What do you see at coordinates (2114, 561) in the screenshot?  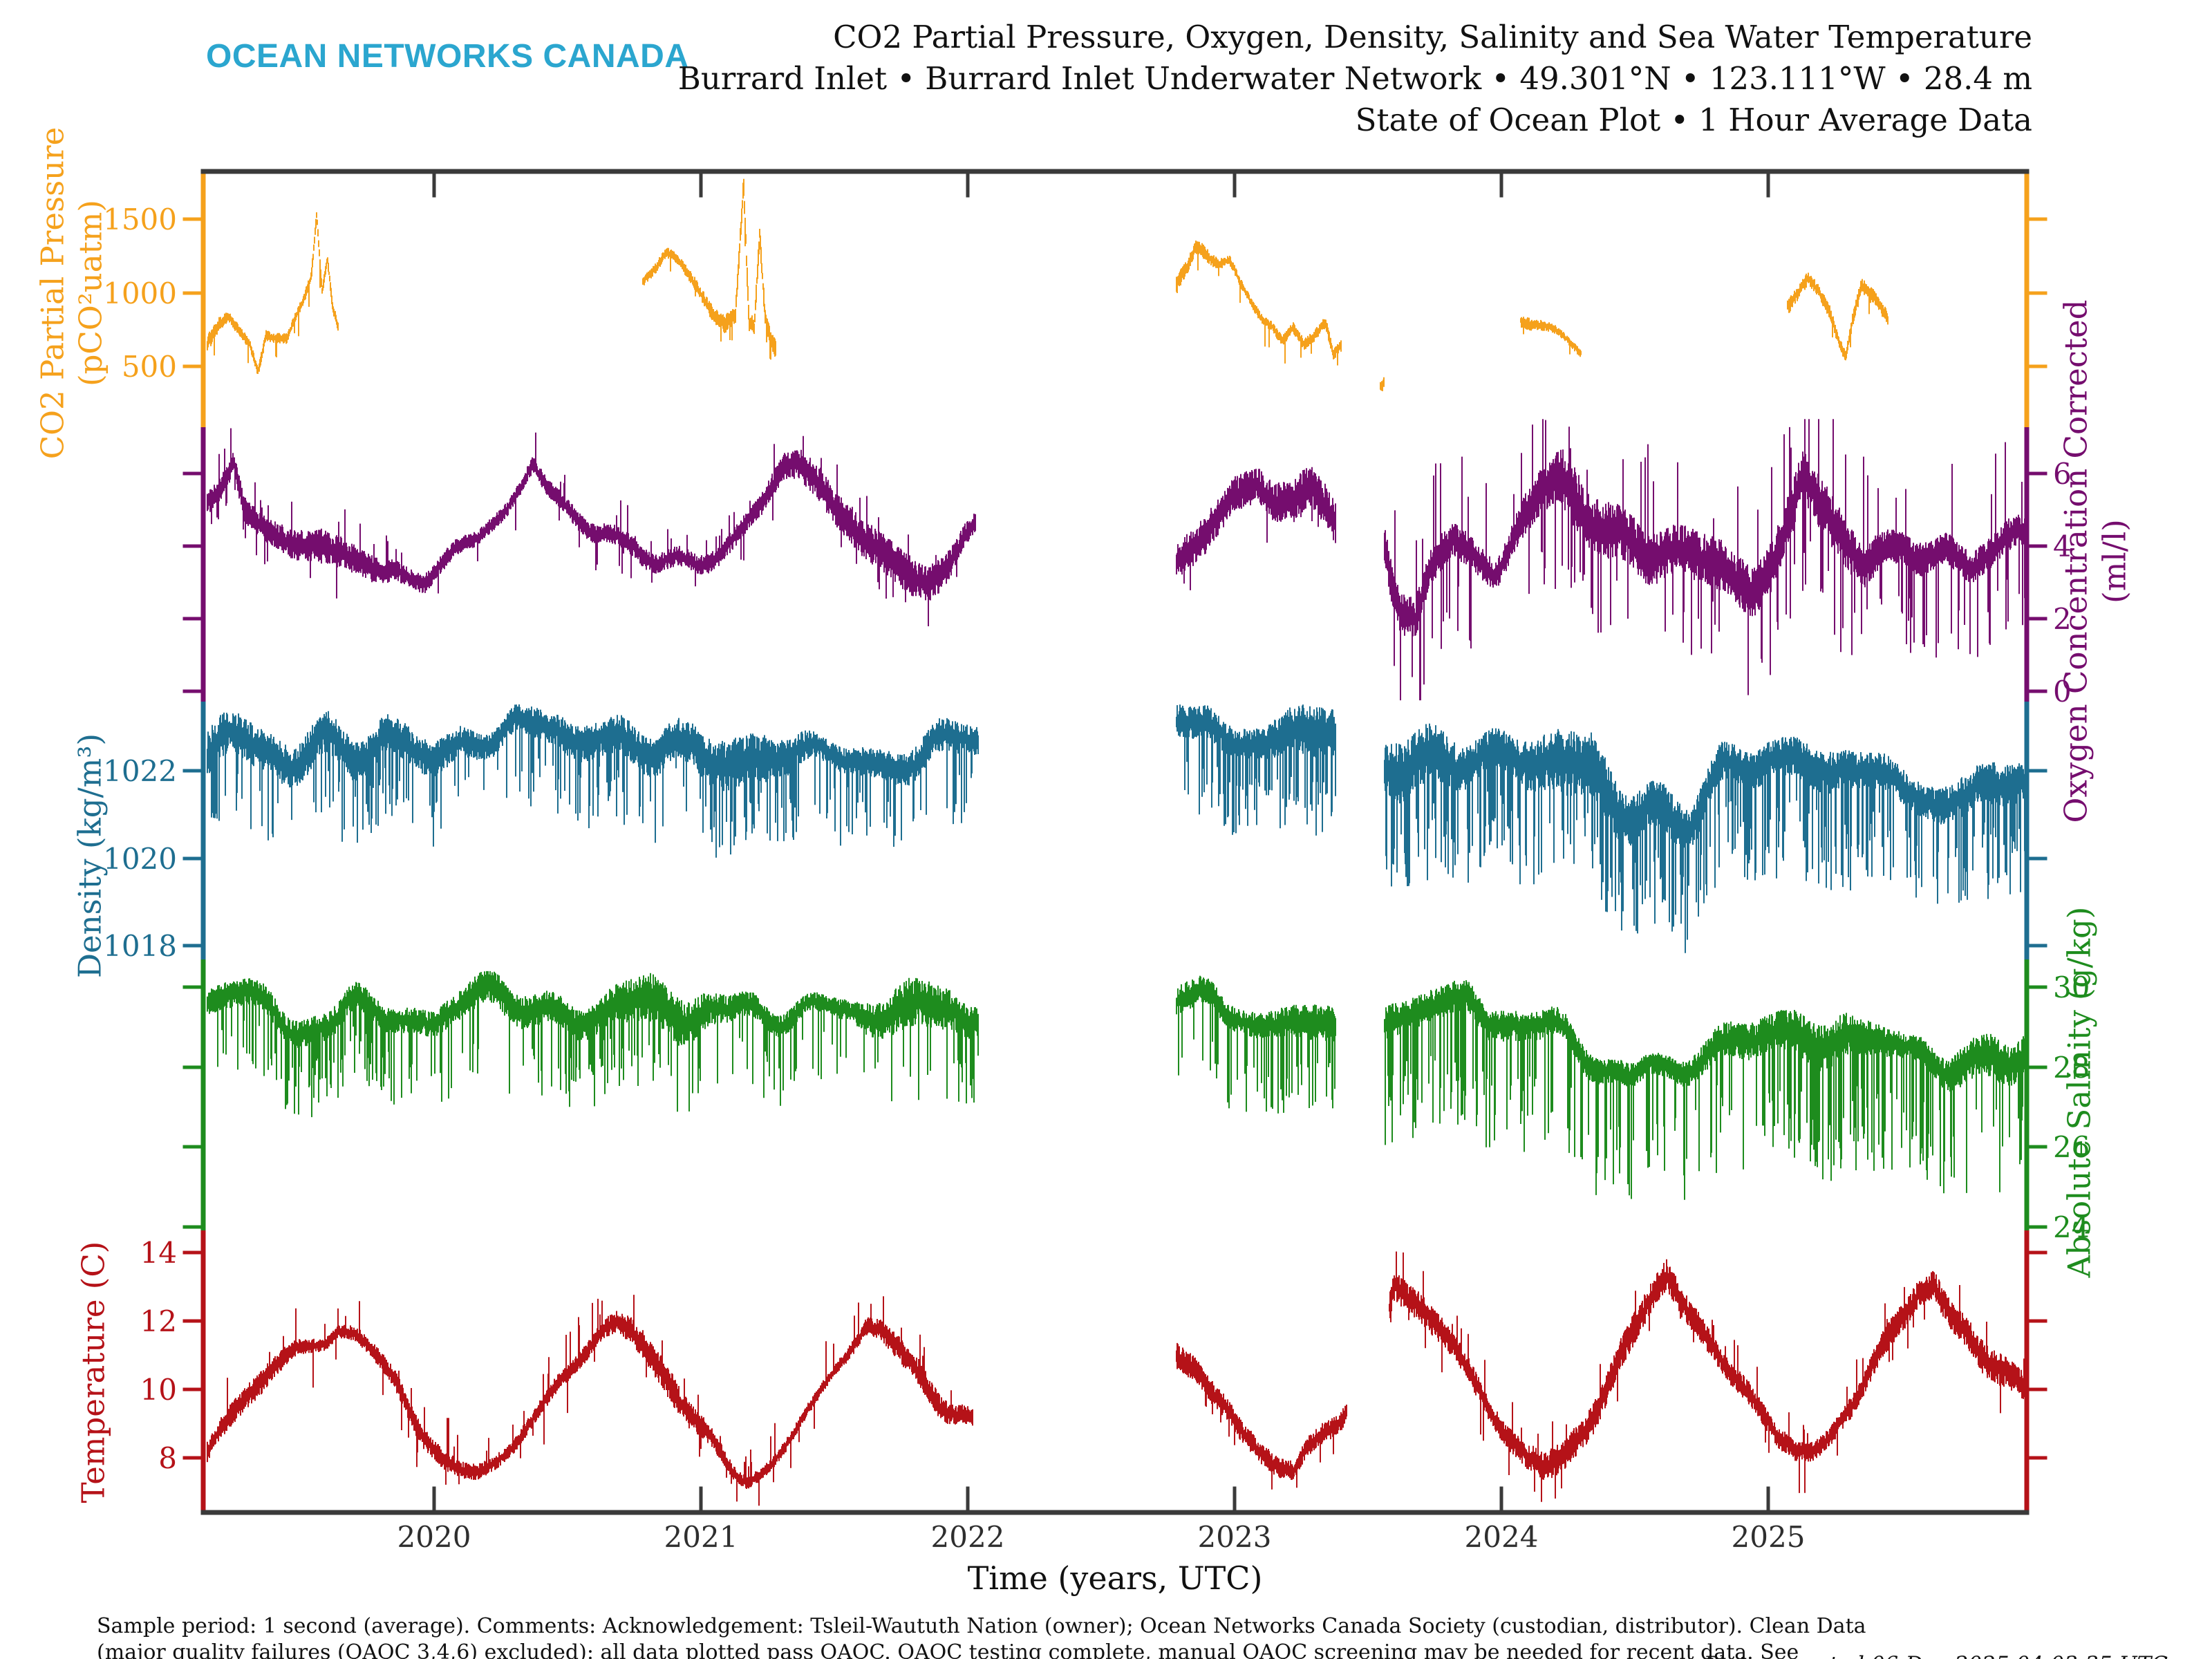 I see `oxygen-axis-unit-label: (ml/l)` at bounding box center [2114, 561].